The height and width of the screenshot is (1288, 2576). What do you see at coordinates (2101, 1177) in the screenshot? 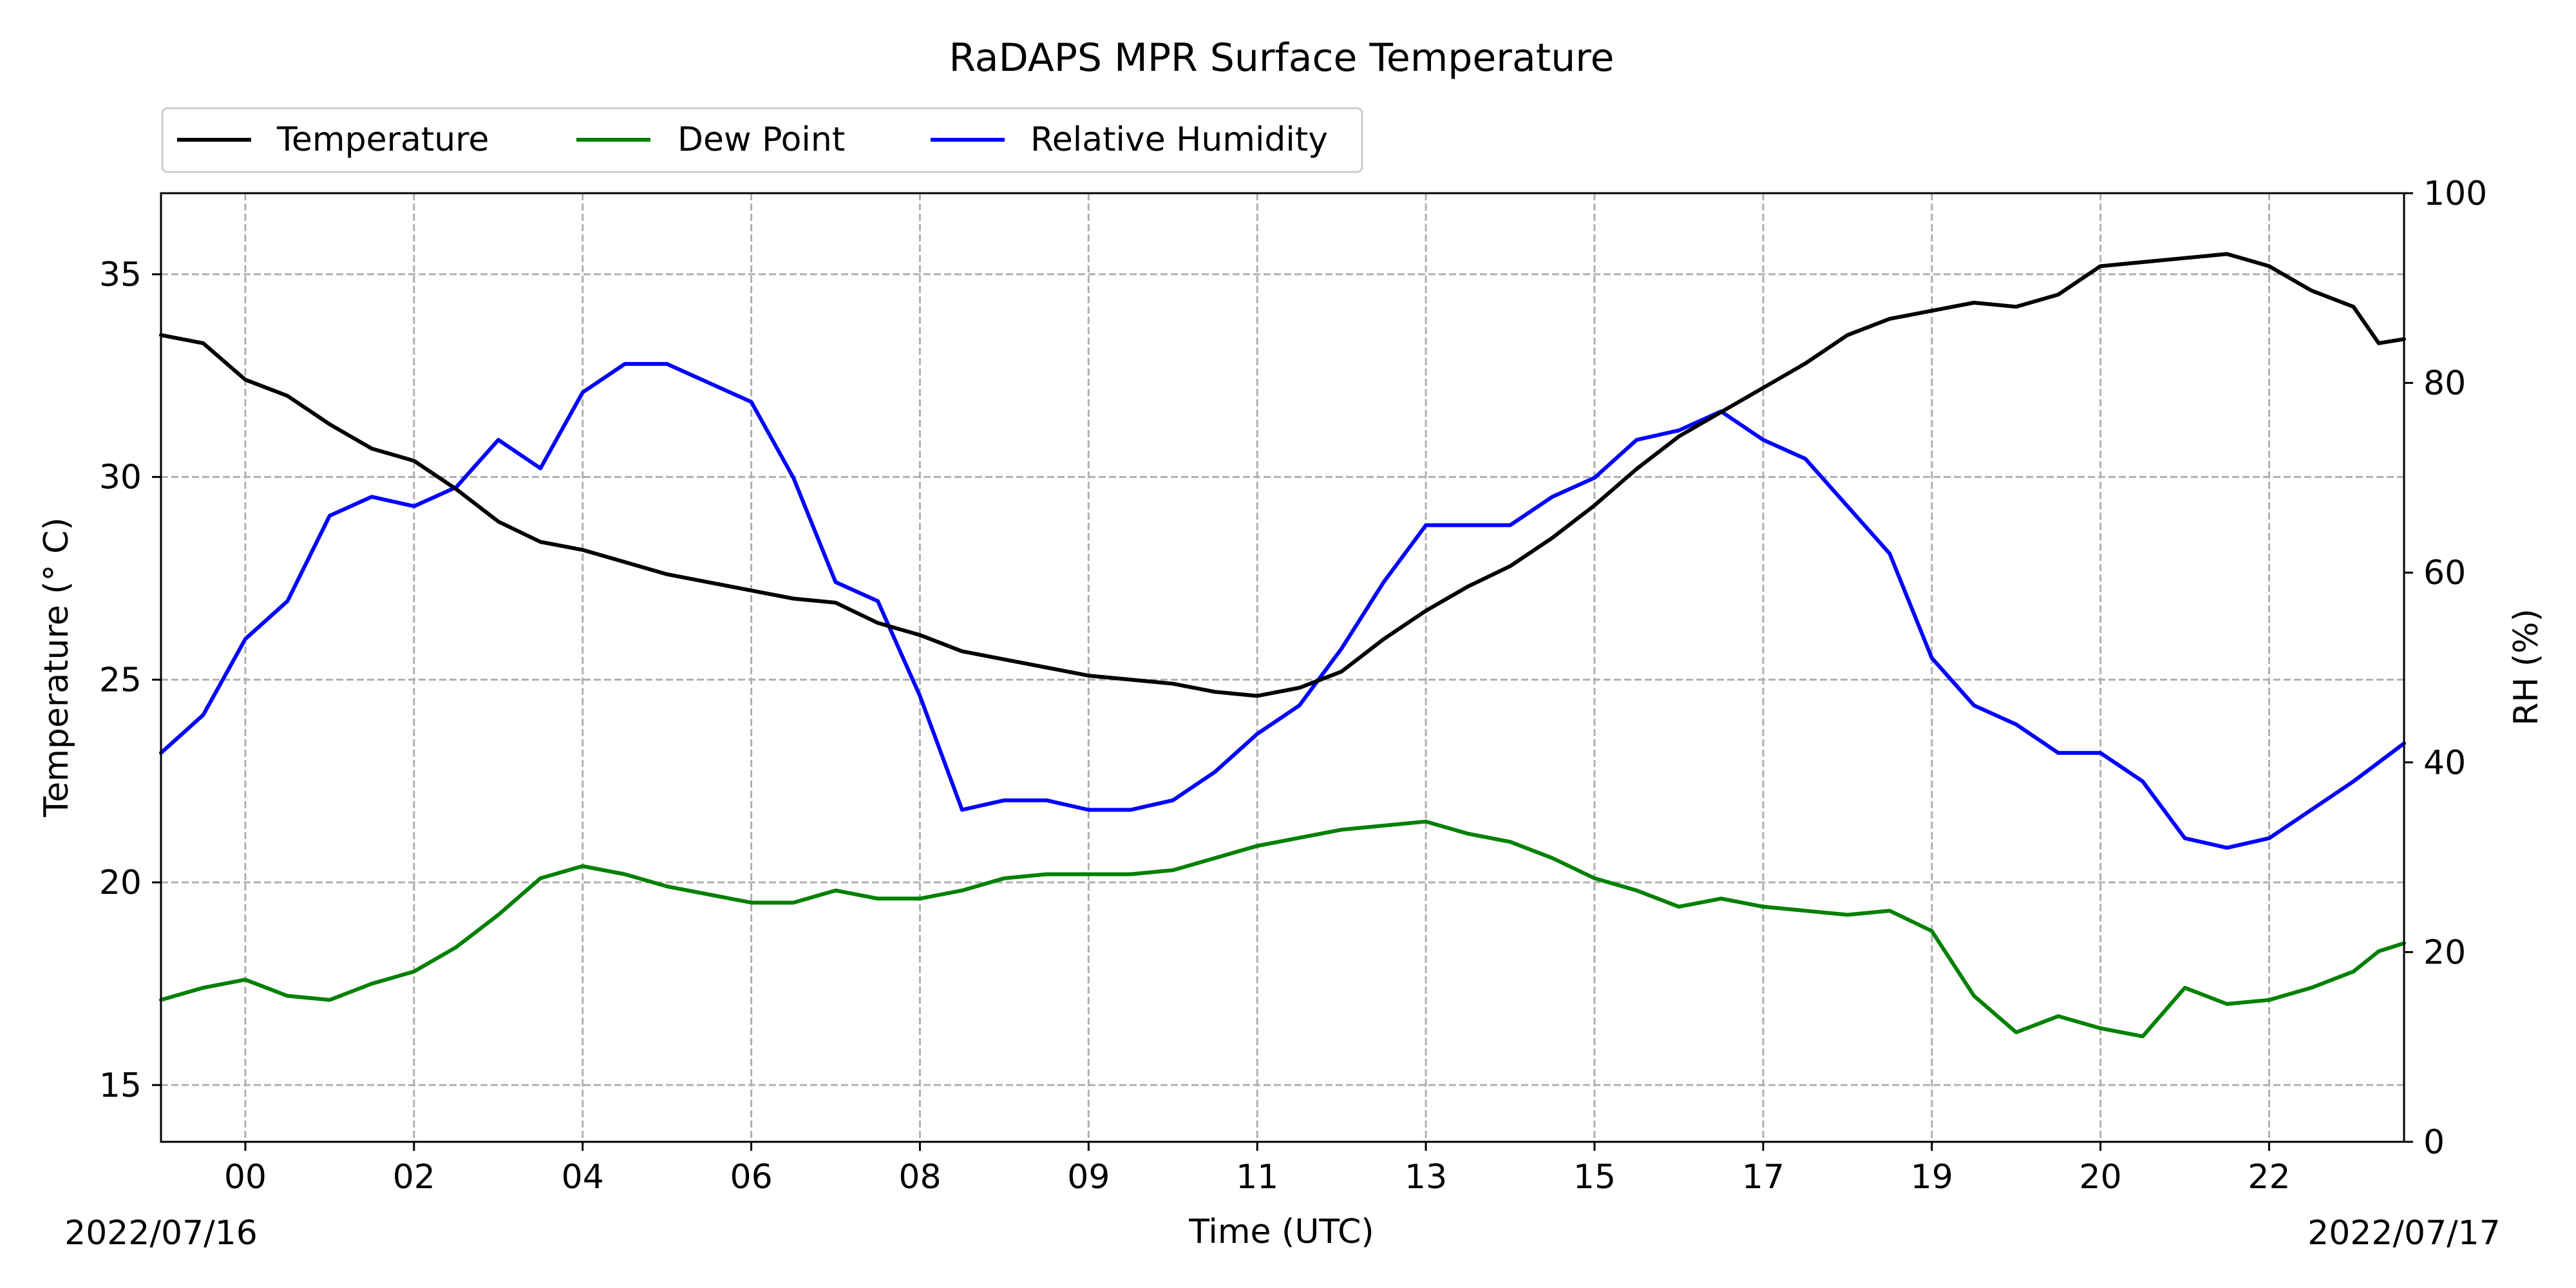
I see `x-tick-label: 20` at bounding box center [2101, 1177].